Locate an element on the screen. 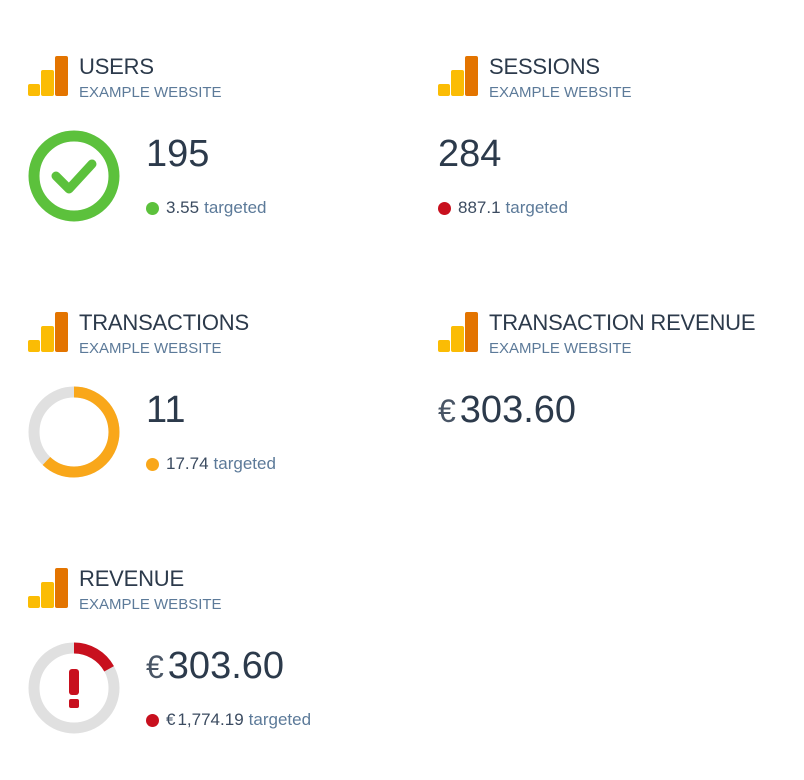  target-value: 17.74 is located at coordinates (187, 463).